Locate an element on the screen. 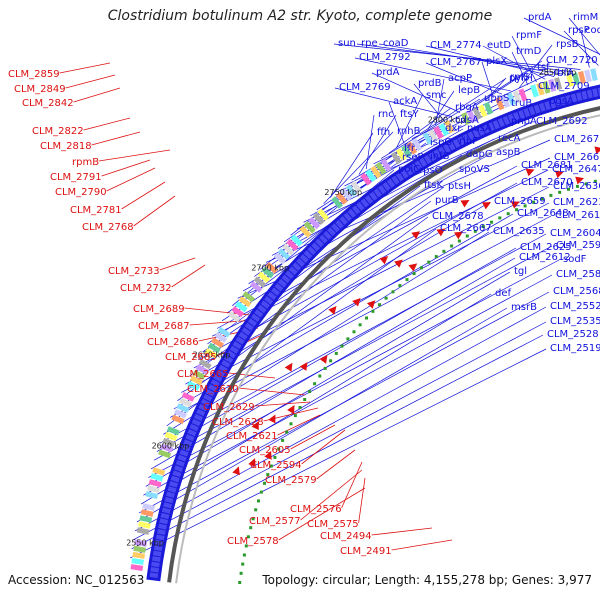 The width and height of the screenshot is (600, 600). forward-gene-label: rpe is located at coordinates (369, 43).